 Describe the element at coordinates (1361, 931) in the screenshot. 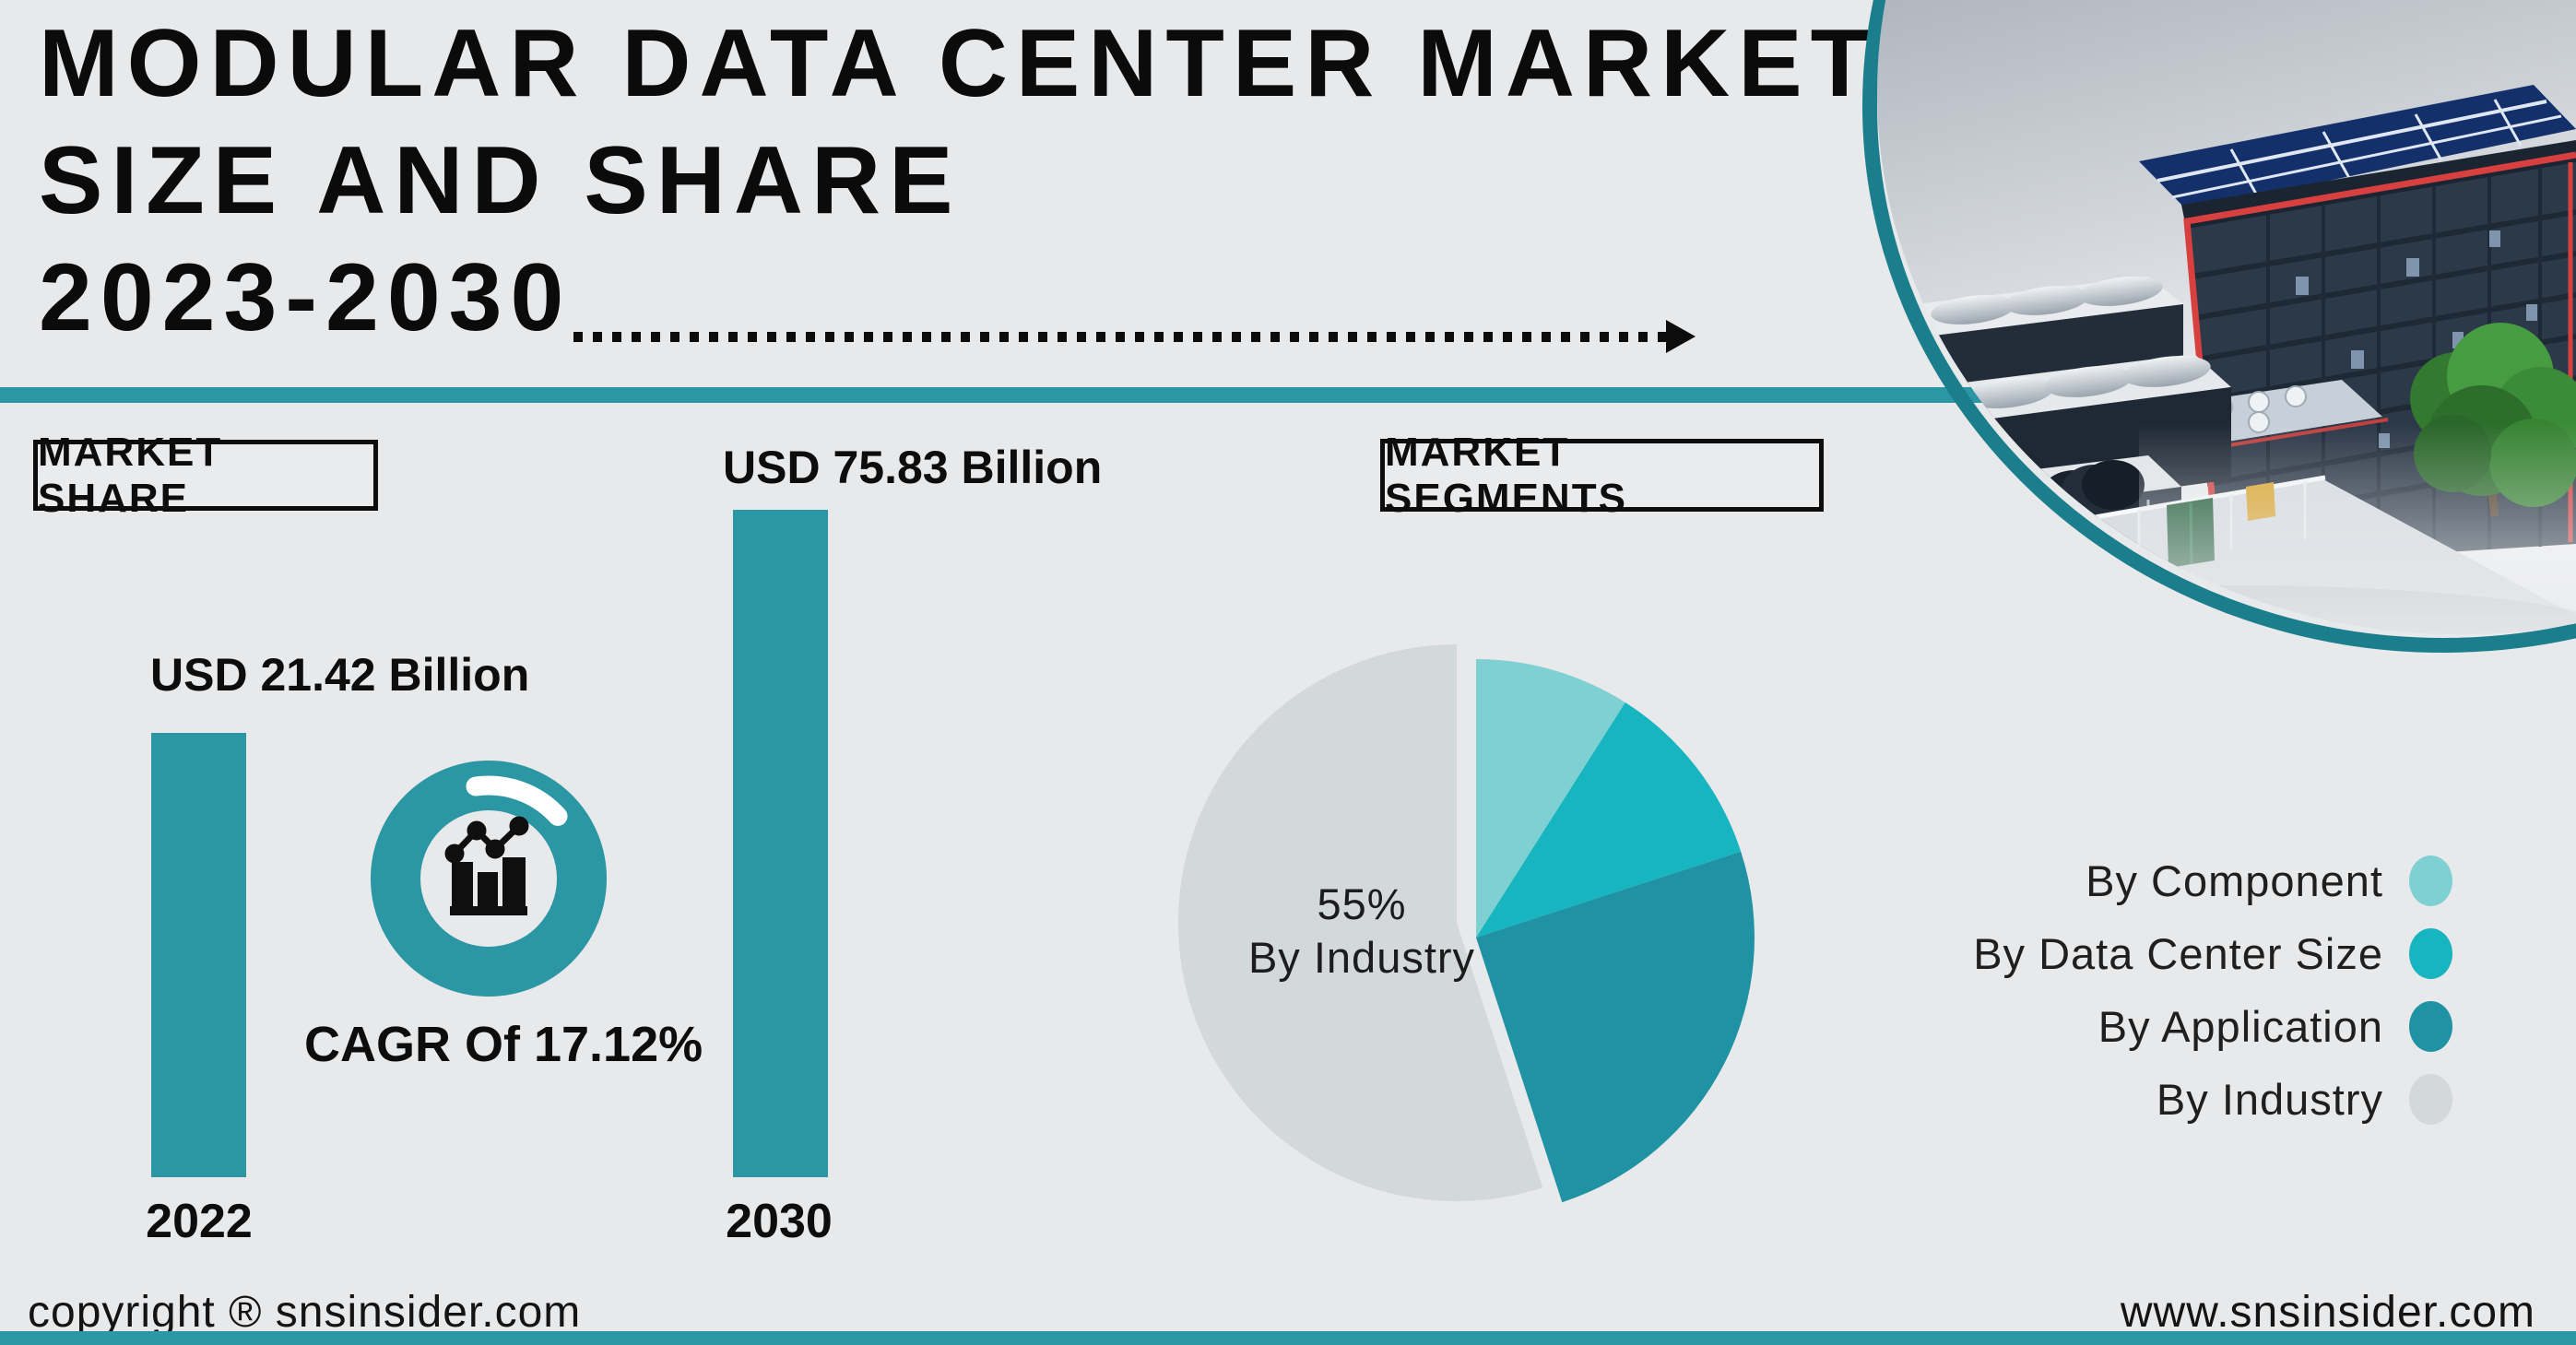

I see `pie-annotation: 55% By Industry` at that location.